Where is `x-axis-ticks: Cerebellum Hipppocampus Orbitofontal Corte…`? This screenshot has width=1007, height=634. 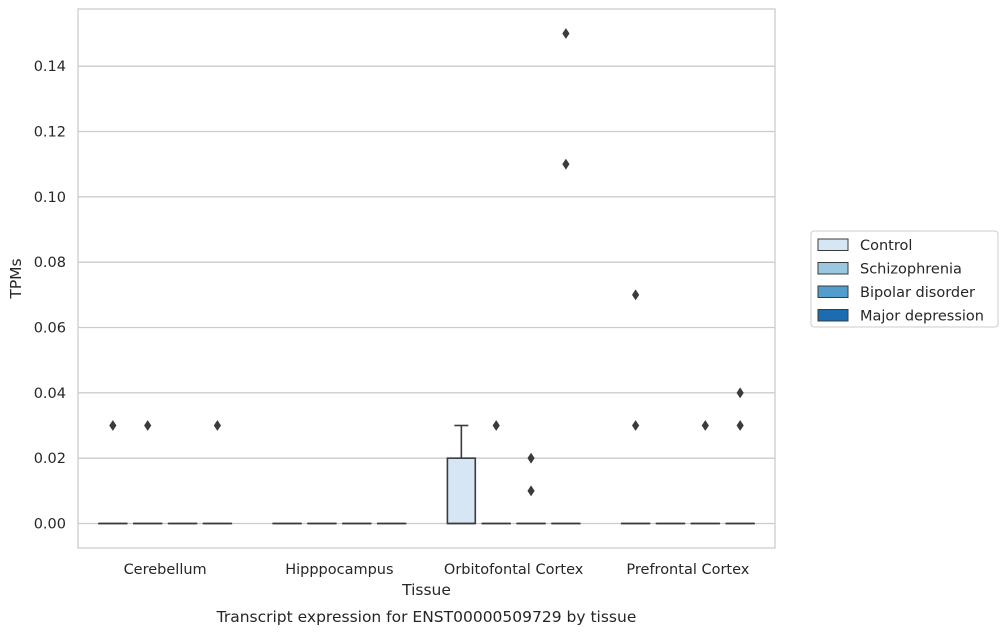
x-axis-ticks: Cerebellum Hipppocampus Orbitofontal Corte… is located at coordinates (437, 570).